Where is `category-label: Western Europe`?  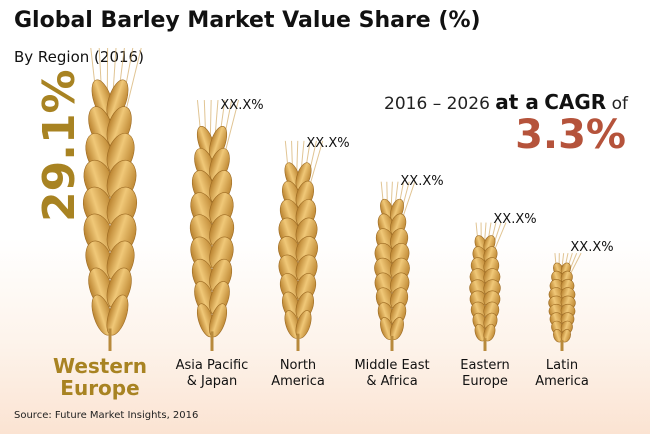
category-label: Western Europe is located at coordinates (100, 377).